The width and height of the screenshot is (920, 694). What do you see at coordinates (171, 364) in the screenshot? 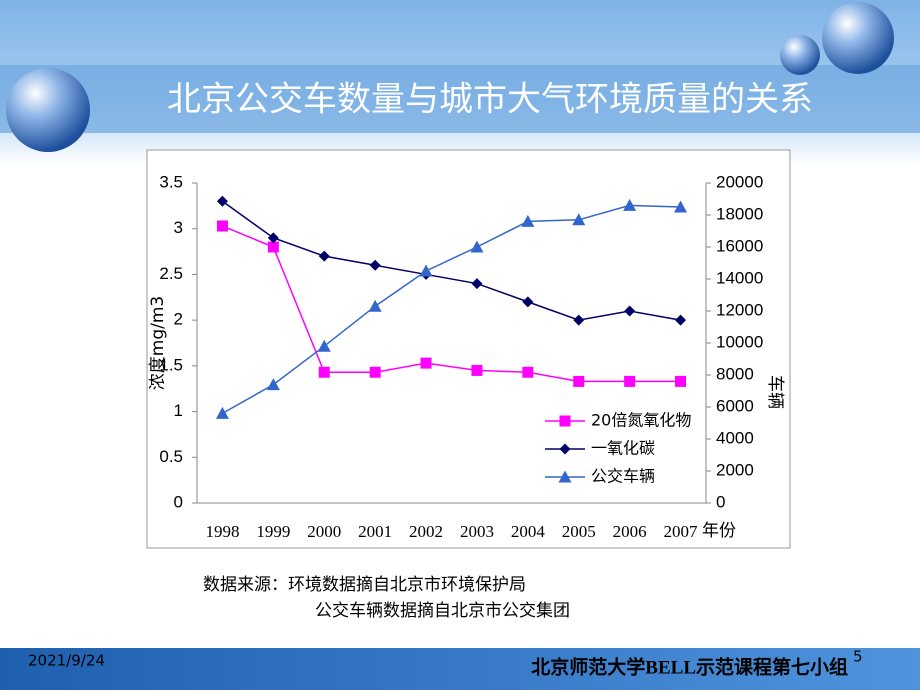
I see `y-tick-label: 1.5` at bounding box center [171, 364].